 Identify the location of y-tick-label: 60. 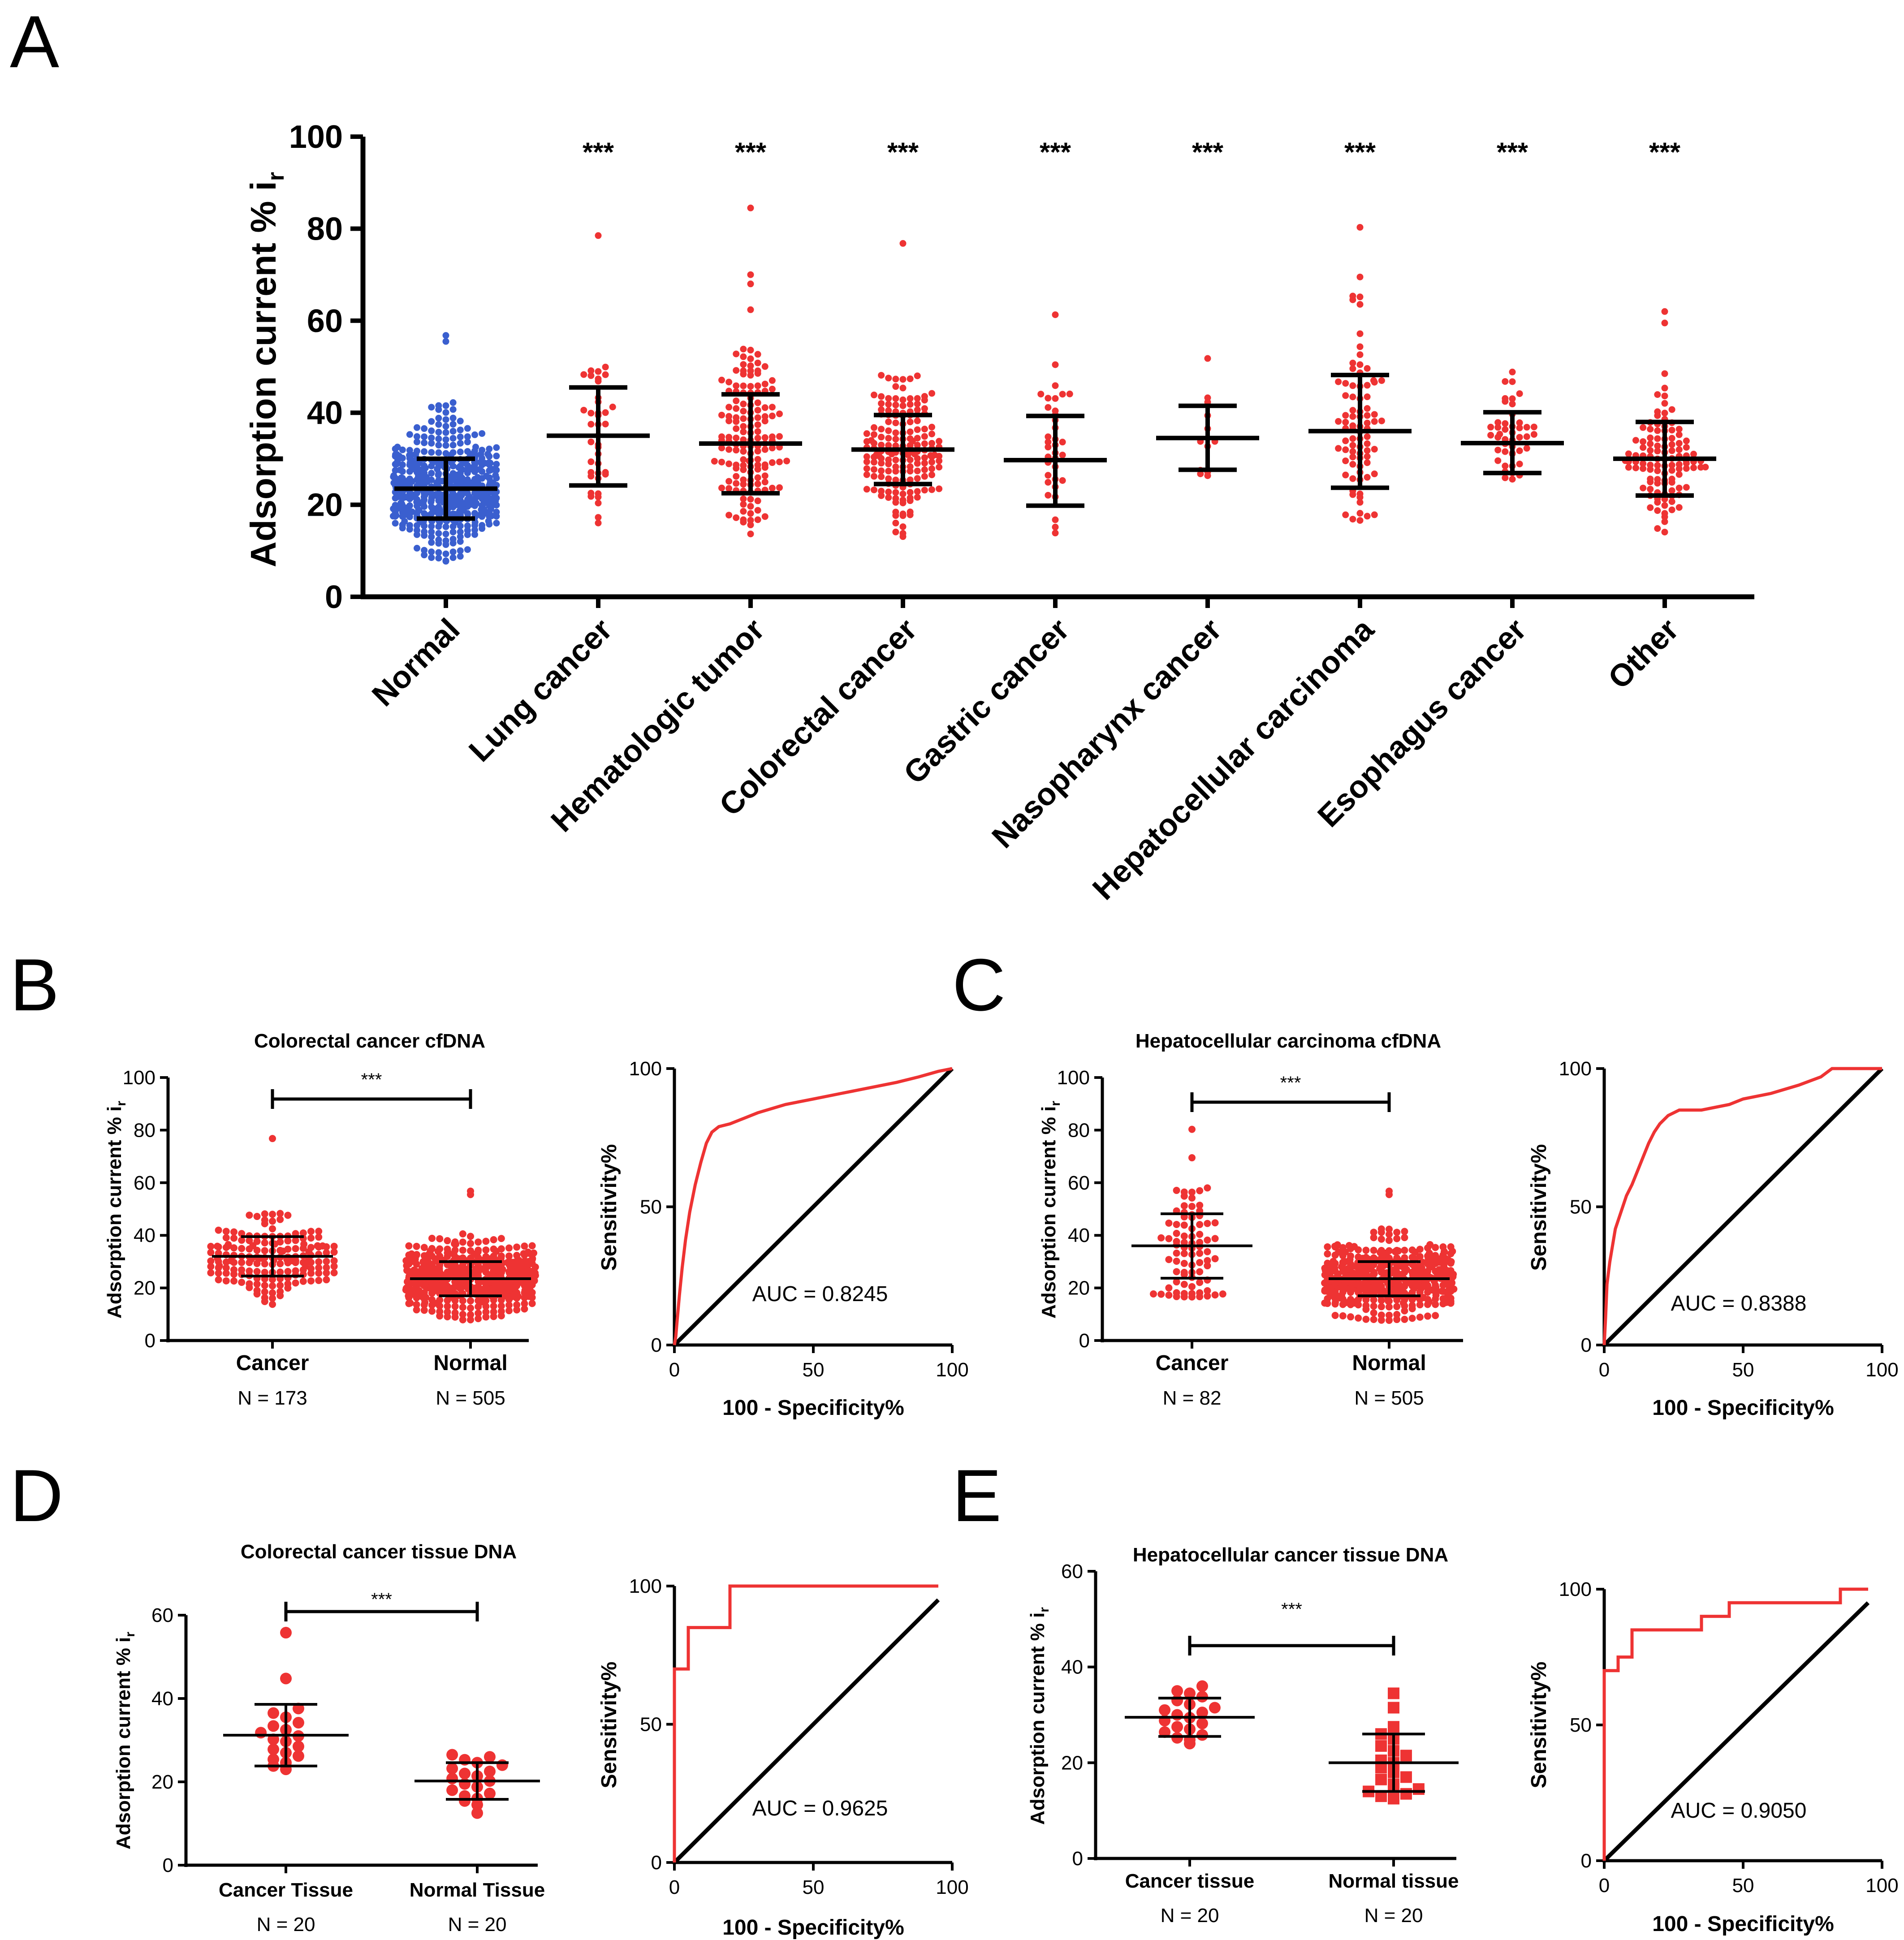
(162, 1615).